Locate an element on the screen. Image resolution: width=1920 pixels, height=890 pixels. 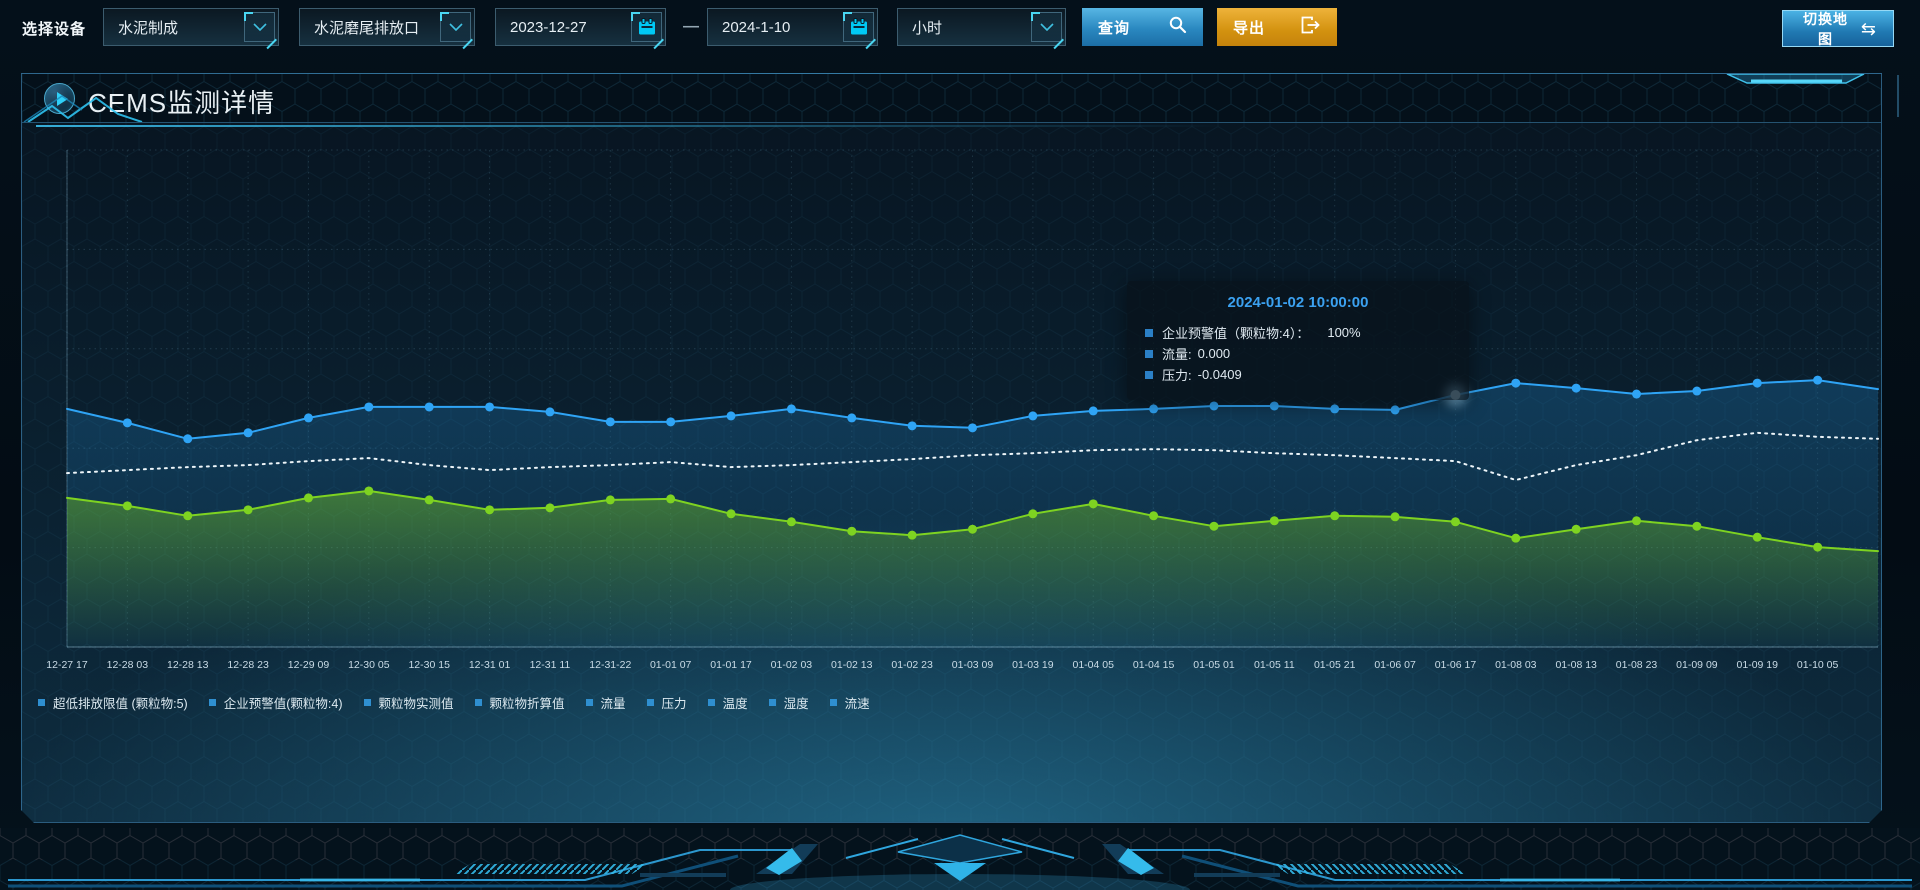
tooltip-row: 企业预警值（颗粒物:4）： 100% is located at coordinates (1298, 332).